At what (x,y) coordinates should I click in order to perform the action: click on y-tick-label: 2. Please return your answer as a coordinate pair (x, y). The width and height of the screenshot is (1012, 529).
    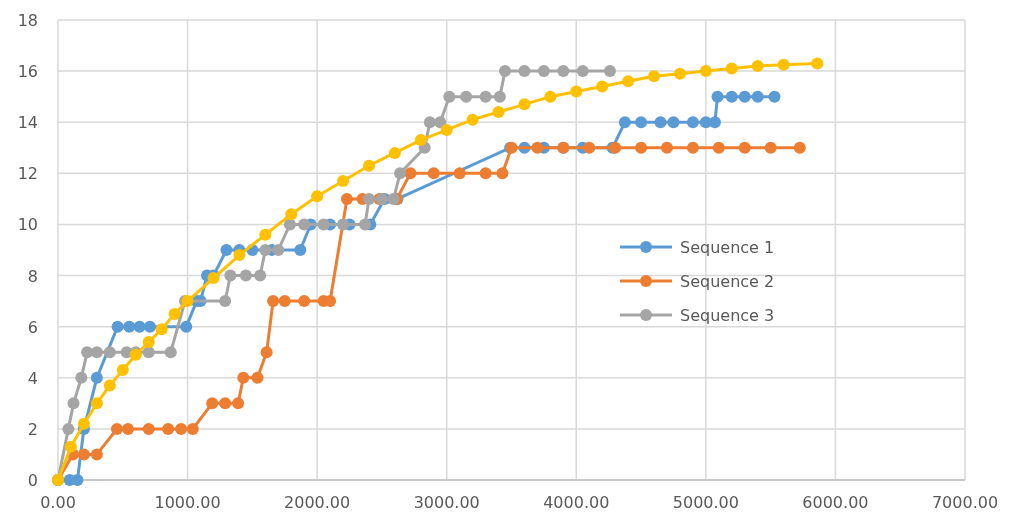
    Looking at the image, I should click on (32, 429).